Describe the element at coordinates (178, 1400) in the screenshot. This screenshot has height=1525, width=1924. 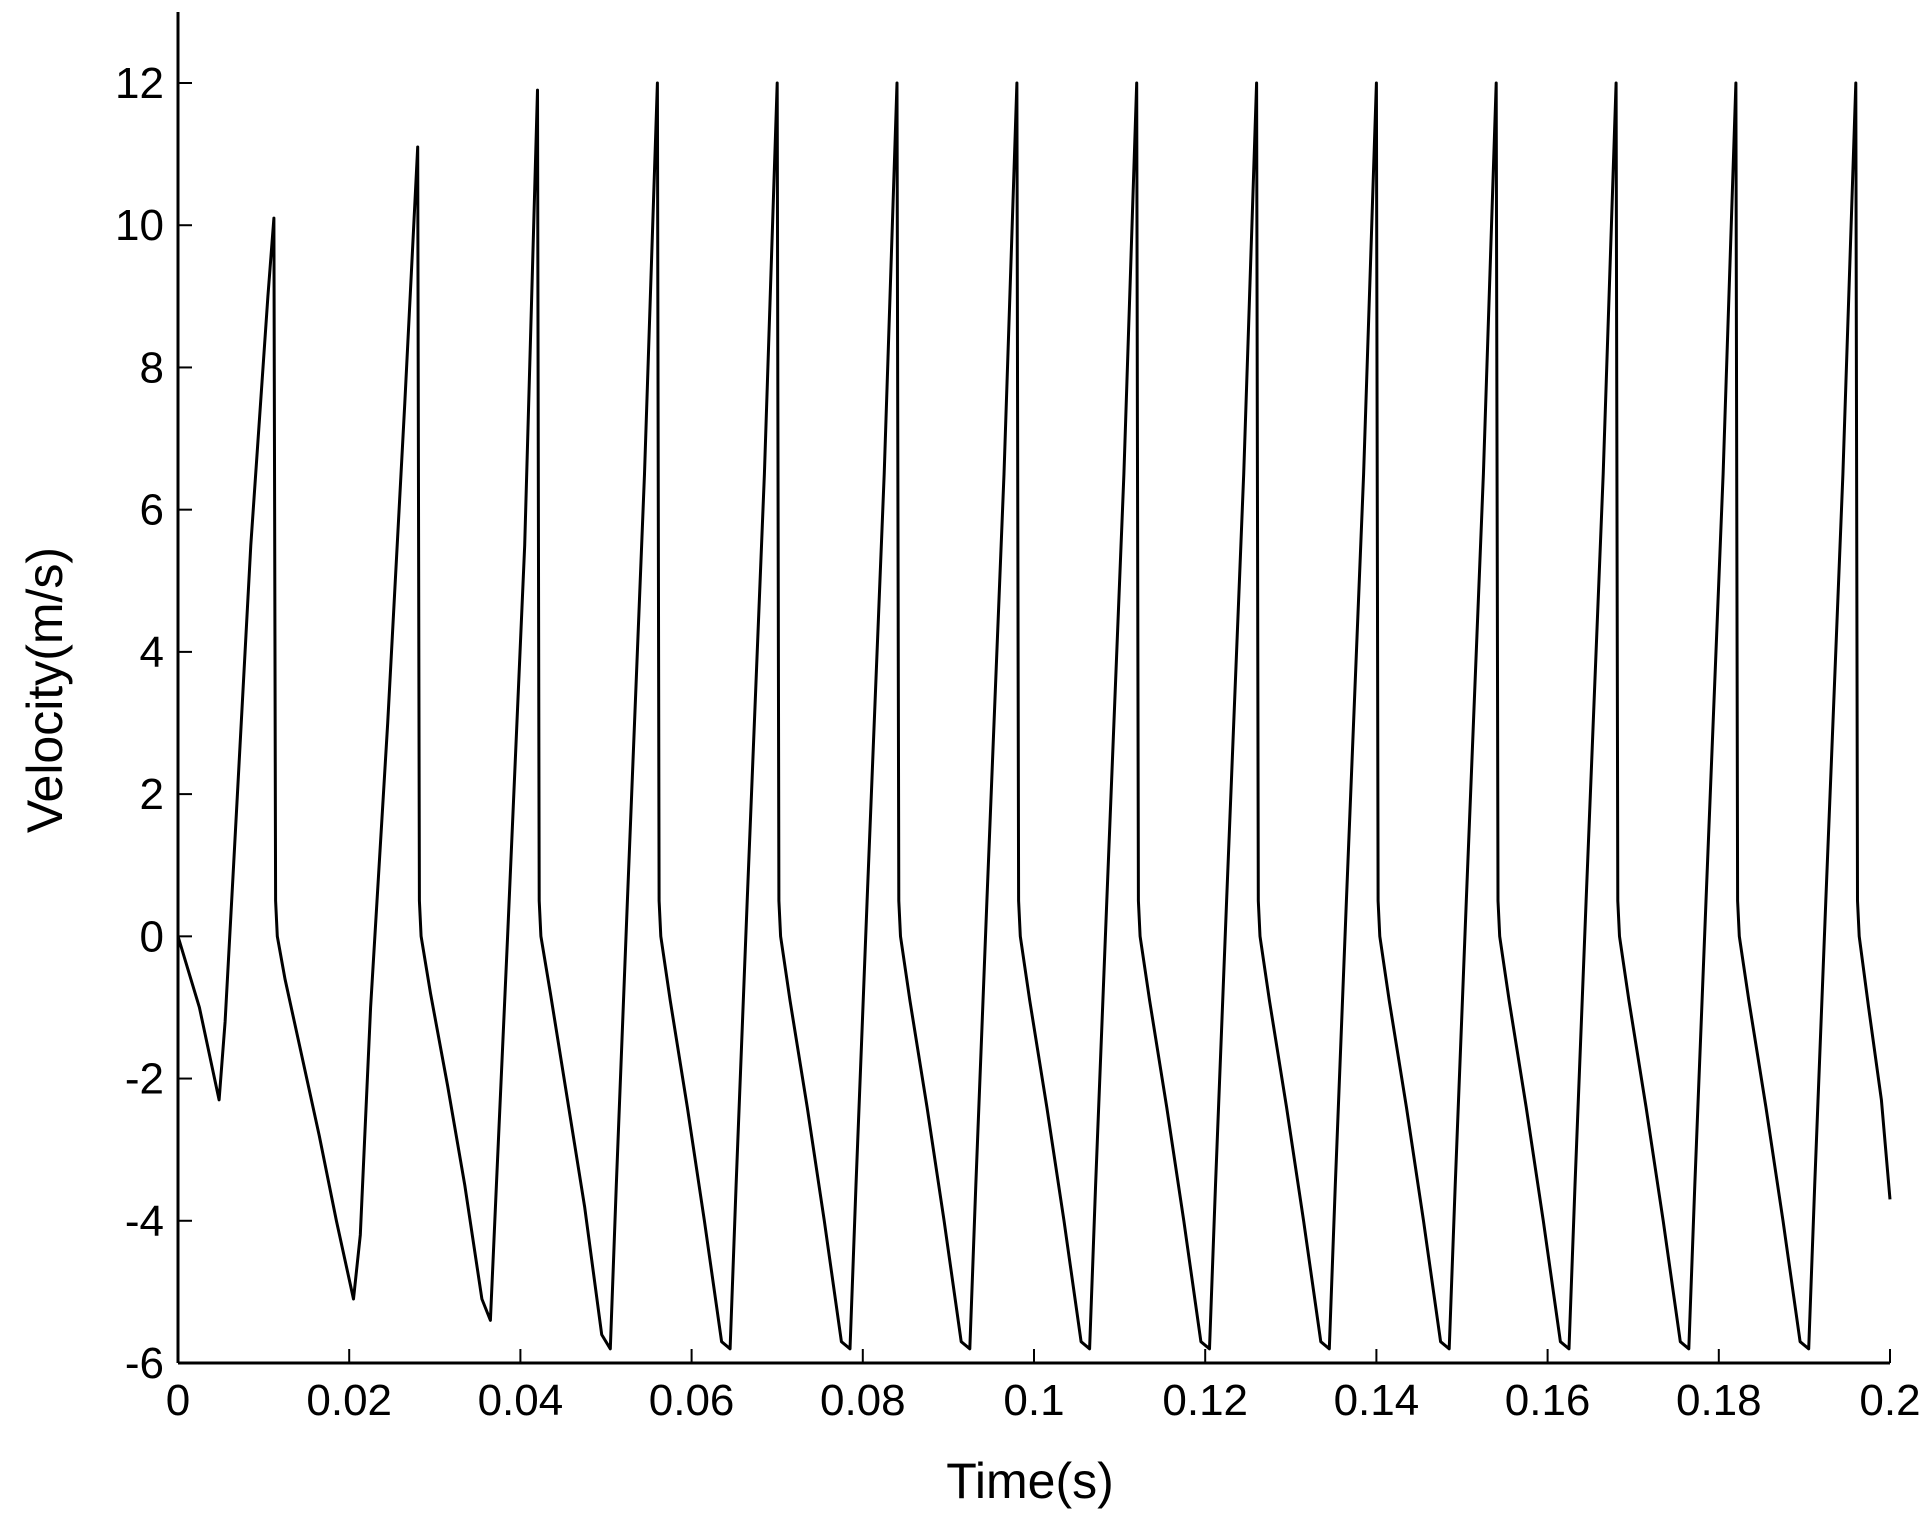
I see `x-tick-label: 0` at that location.